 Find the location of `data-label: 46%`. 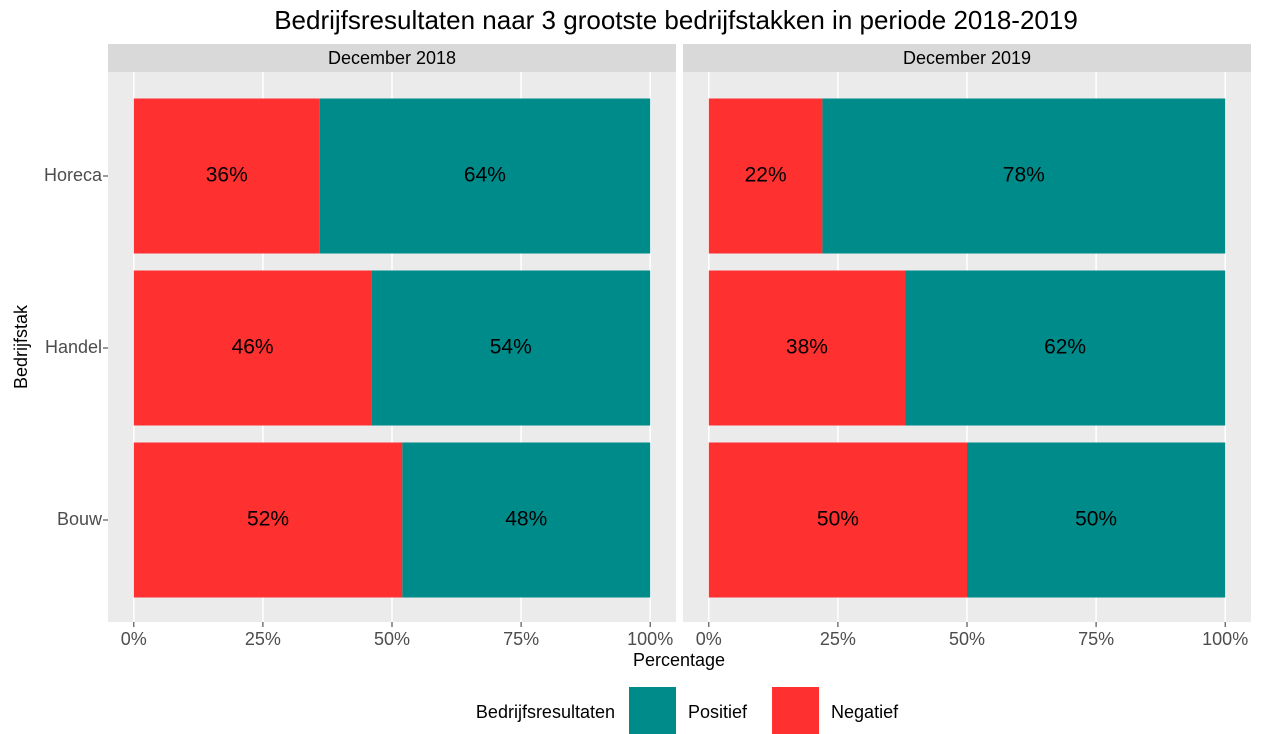

data-label: 46% is located at coordinates (253, 347).